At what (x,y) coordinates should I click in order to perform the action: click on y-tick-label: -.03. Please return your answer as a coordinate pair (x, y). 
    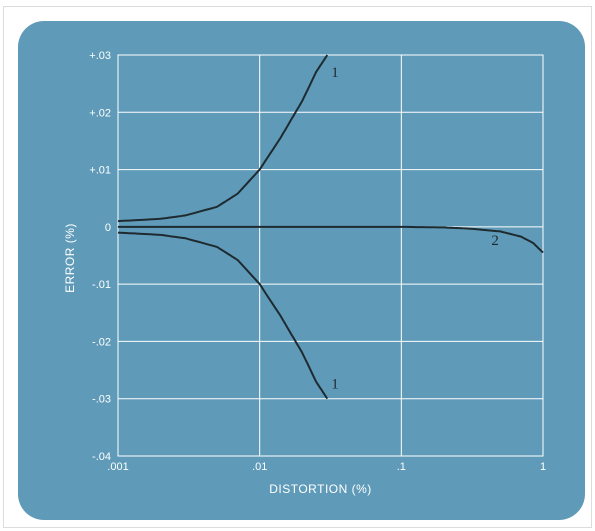
    Looking at the image, I should click on (101, 400).